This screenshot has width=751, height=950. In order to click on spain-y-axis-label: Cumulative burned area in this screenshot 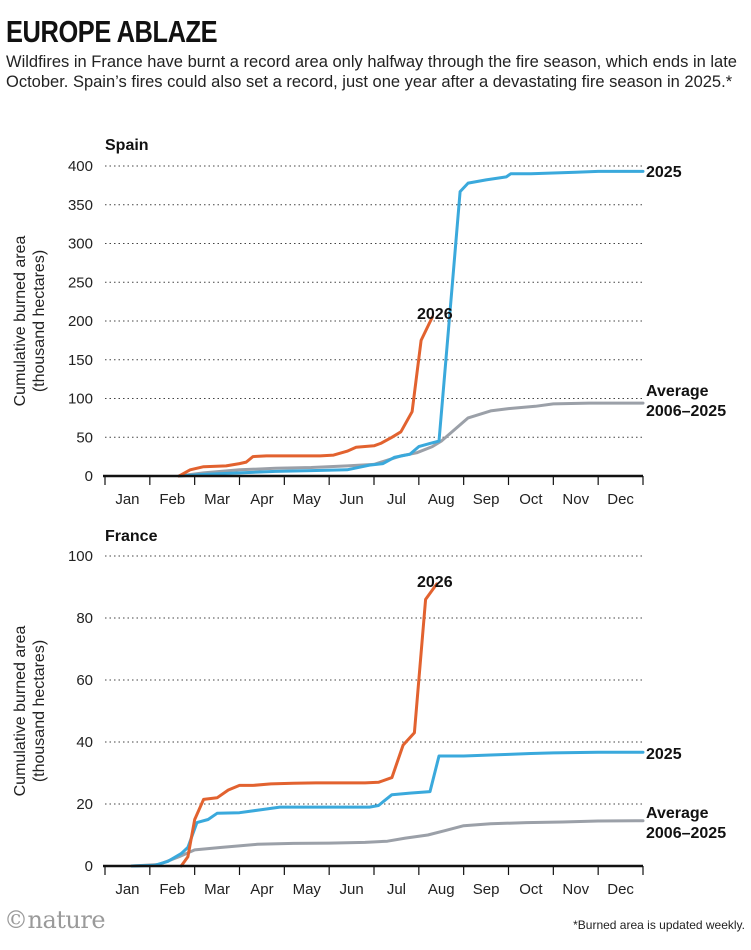, I will do `click(20, 321)`.